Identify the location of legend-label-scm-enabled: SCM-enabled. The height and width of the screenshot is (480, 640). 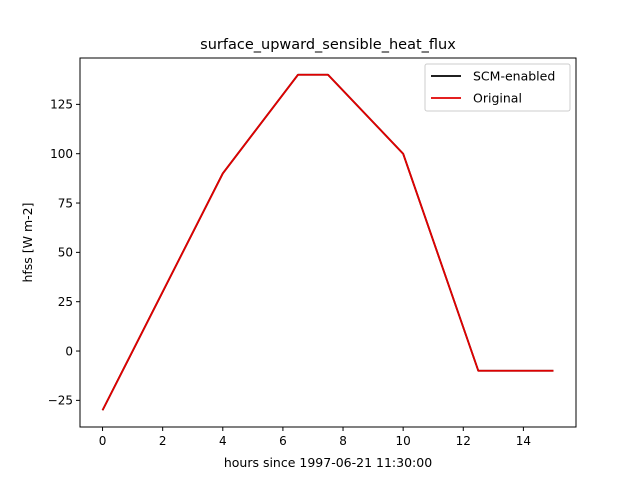
(514, 76).